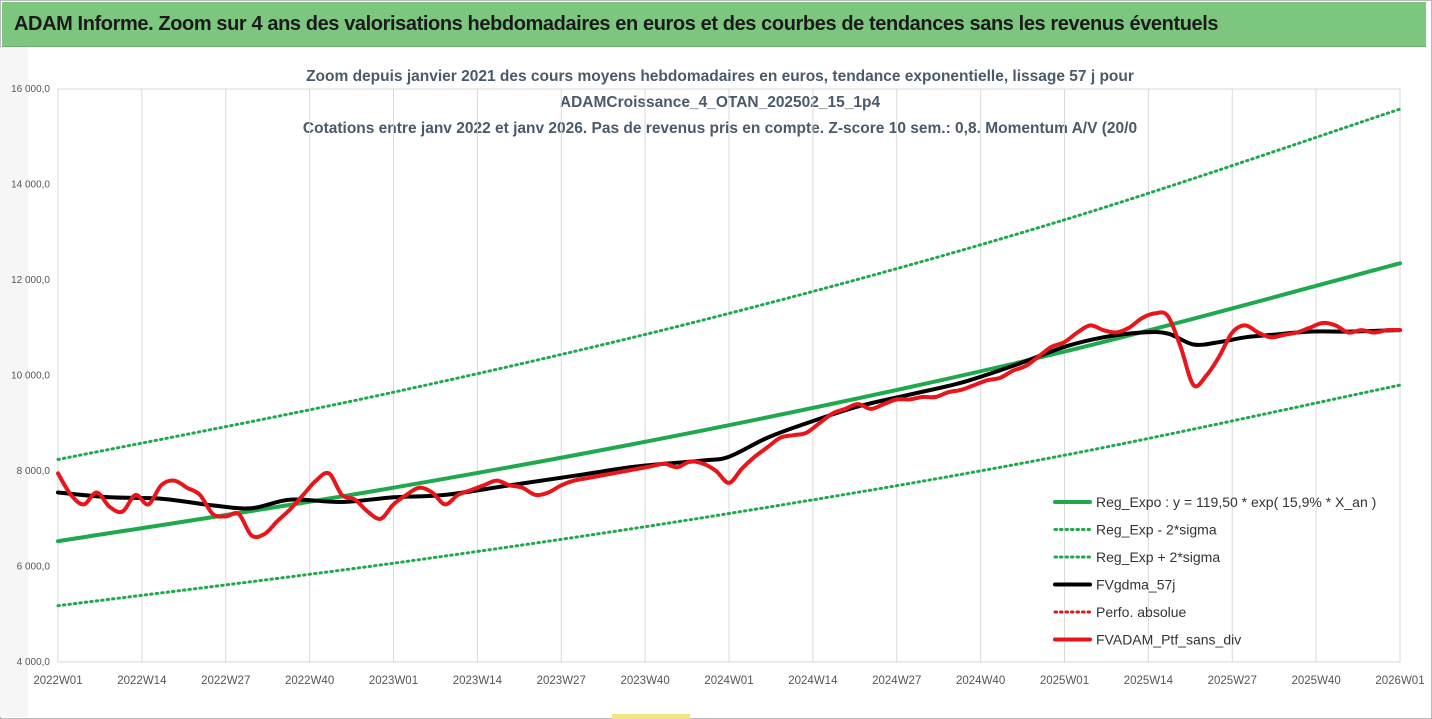 This screenshot has width=1432, height=719. Describe the element at coordinates (225, 681) in the screenshot. I see `x-tick-label: 2022W27` at that location.